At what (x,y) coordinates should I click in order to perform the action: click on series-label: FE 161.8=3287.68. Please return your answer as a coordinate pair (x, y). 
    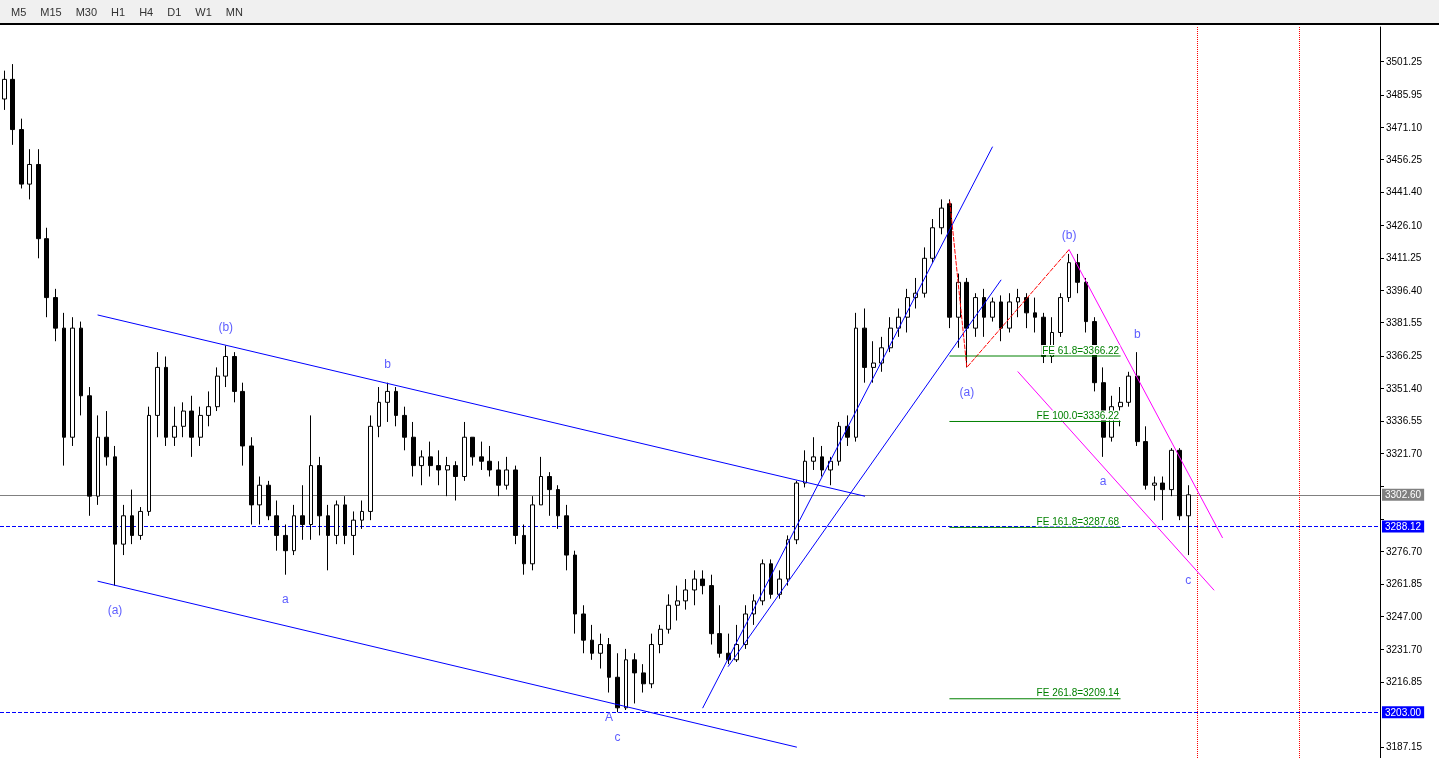
    Looking at the image, I should click on (1078, 521).